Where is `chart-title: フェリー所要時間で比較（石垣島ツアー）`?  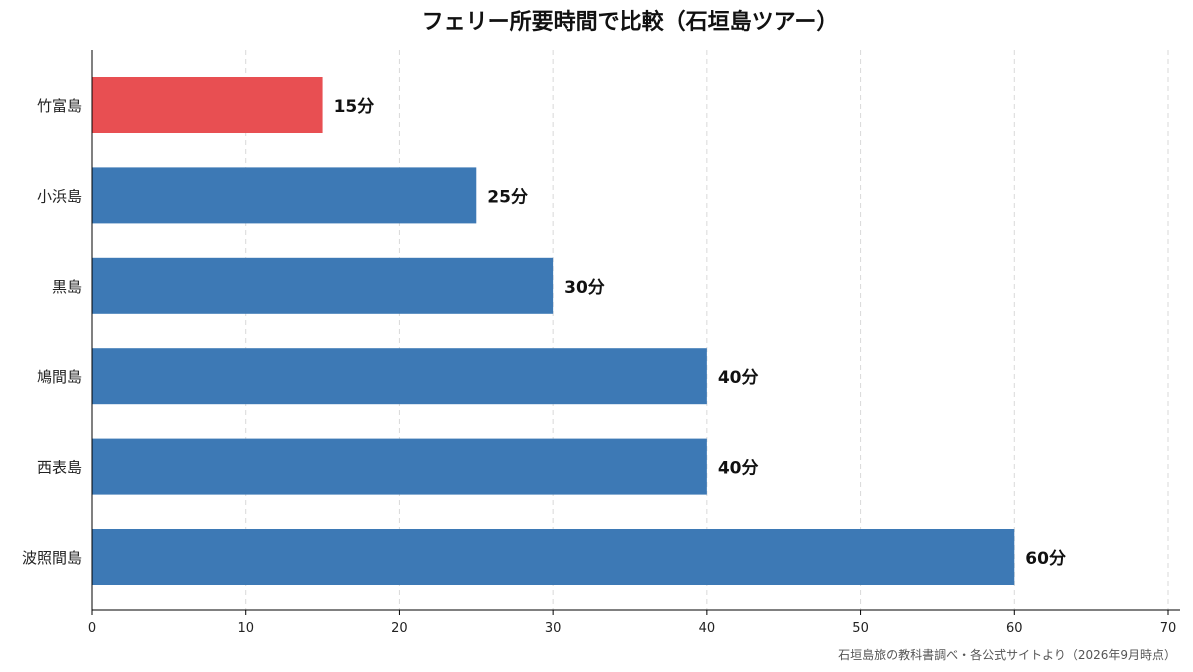
chart-title: フェリー所要時間で比較（石垣島ツアー） is located at coordinates (630, 22).